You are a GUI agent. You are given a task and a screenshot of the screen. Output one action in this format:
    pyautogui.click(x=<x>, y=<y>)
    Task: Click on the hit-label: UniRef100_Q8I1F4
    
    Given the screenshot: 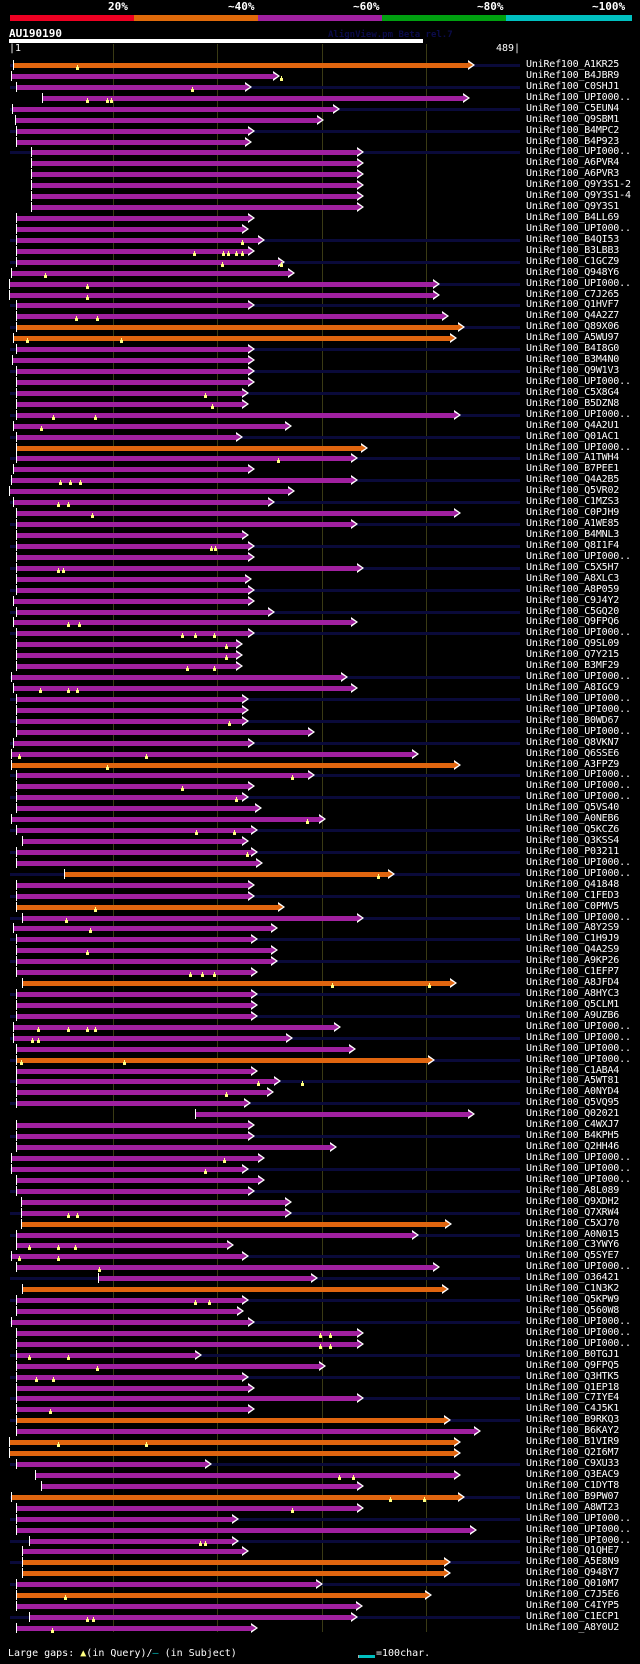 What is the action you would take?
    pyautogui.click(x=573, y=545)
    